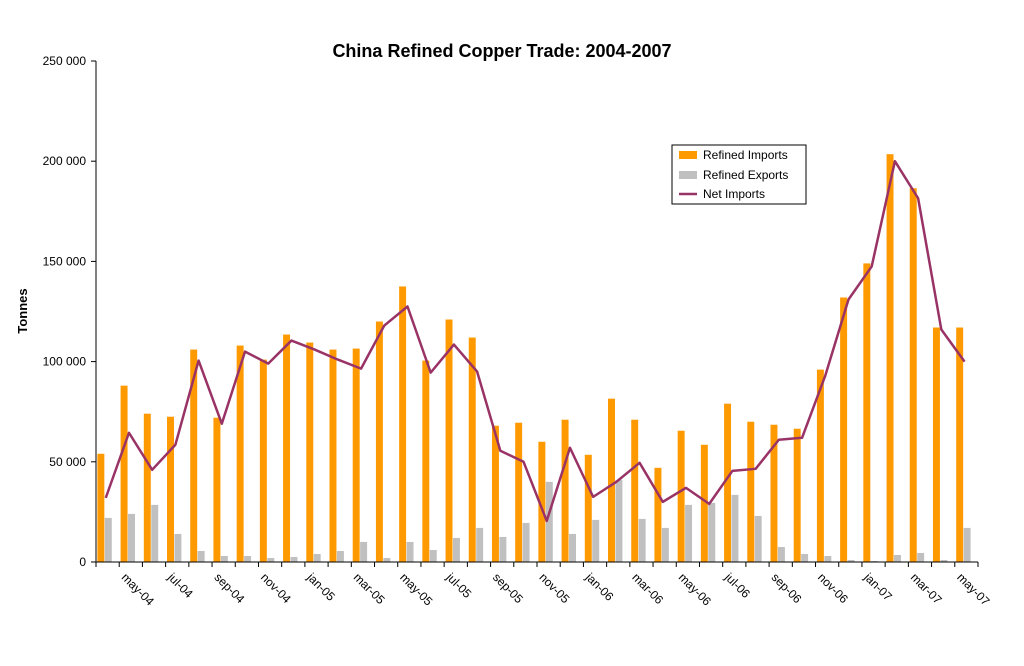 The width and height of the screenshot is (1024, 666). What do you see at coordinates (973, 589) in the screenshot?
I see `x-tick-label: may-07` at bounding box center [973, 589].